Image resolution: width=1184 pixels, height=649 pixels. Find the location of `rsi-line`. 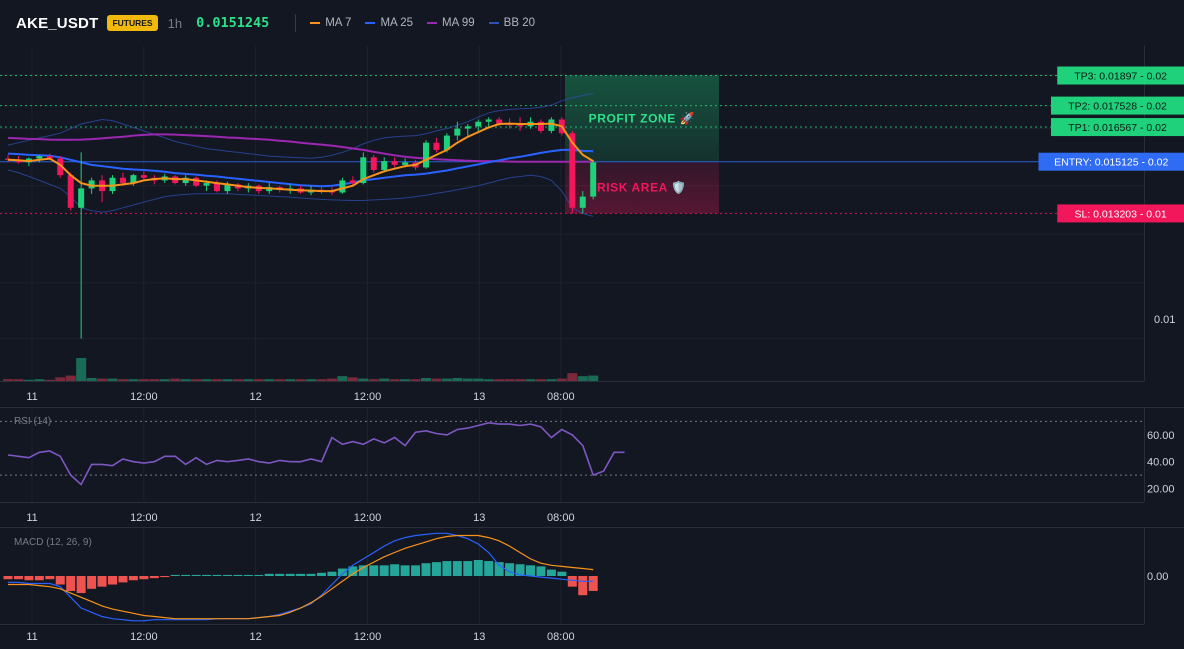

rsi-line is located at coordinates (316, 453).